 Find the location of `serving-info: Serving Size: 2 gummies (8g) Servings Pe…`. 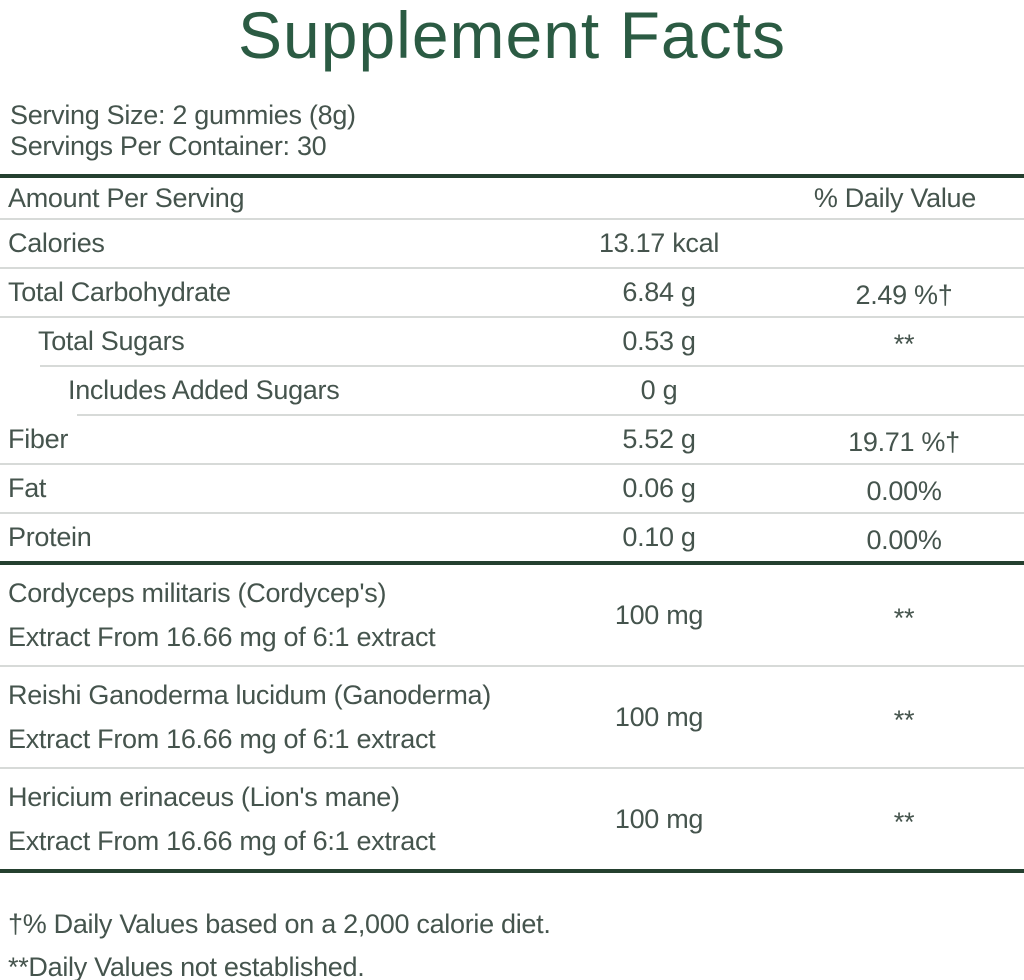

serving-info: Serving Size: 2 gummies (8g) Servings Pe… is located at coordinates (512, 131).